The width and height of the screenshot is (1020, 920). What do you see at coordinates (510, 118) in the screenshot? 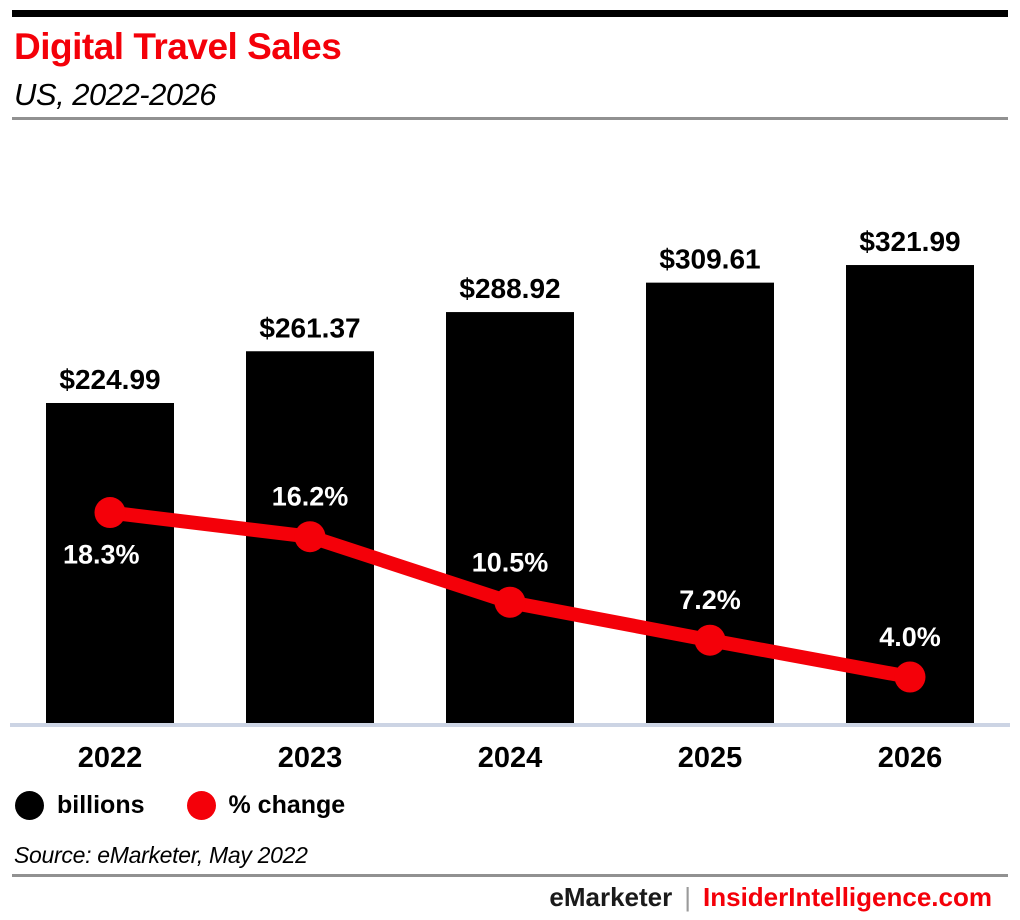
I see `header-divider` at bounding box center [510, 118].